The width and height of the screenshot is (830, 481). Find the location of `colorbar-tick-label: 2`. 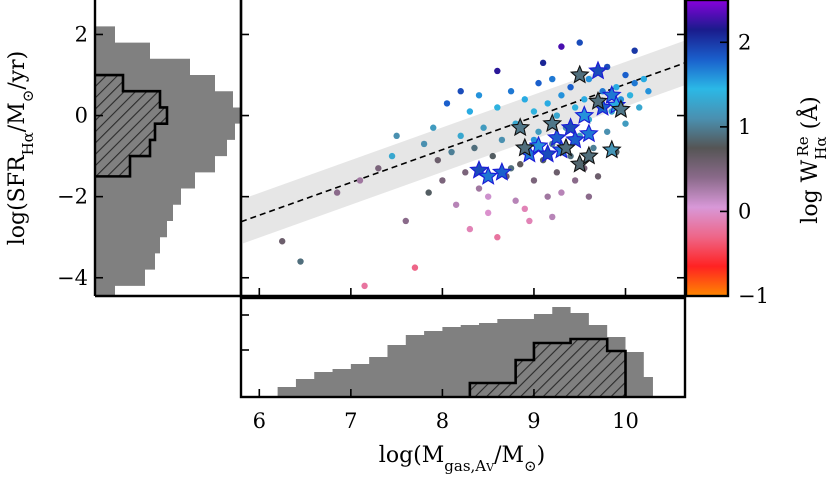

colorbar-tick-label: 2 is located at coordinates (744, 42).